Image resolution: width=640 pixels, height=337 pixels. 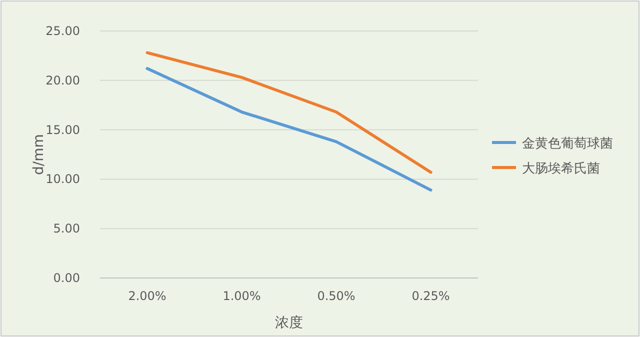 I want to click on x-tick-label: 0.25%, so click(x=431, y=296).